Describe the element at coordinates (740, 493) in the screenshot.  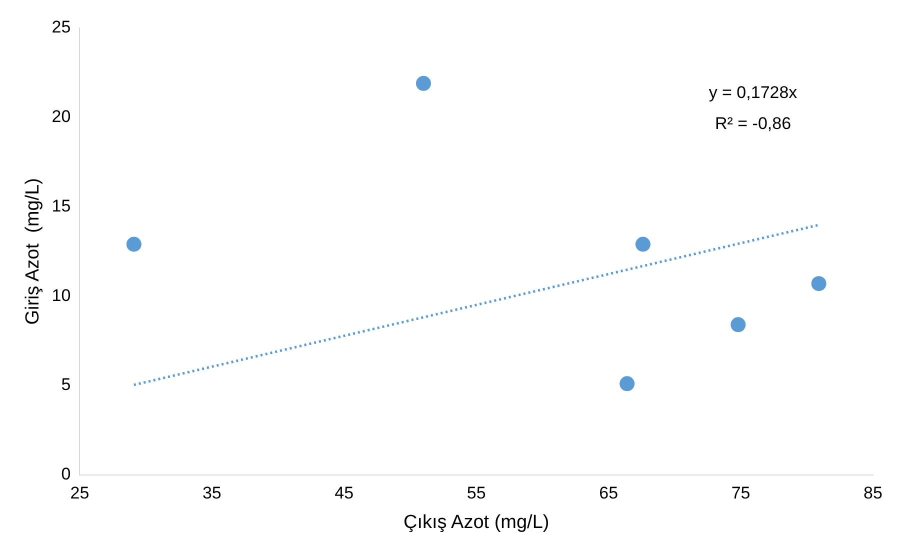
I see `x-tick-label: 75` at that location.